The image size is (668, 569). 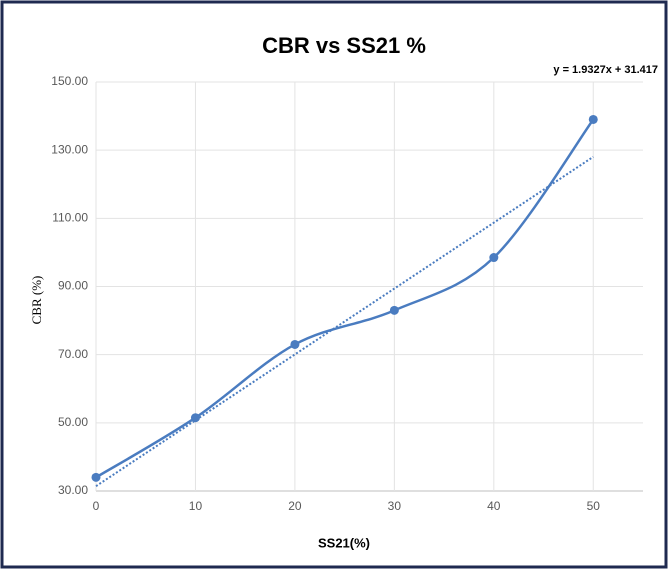 I want to click on chart-title: CBR vs SS21 %, so click(x=344, y=45).